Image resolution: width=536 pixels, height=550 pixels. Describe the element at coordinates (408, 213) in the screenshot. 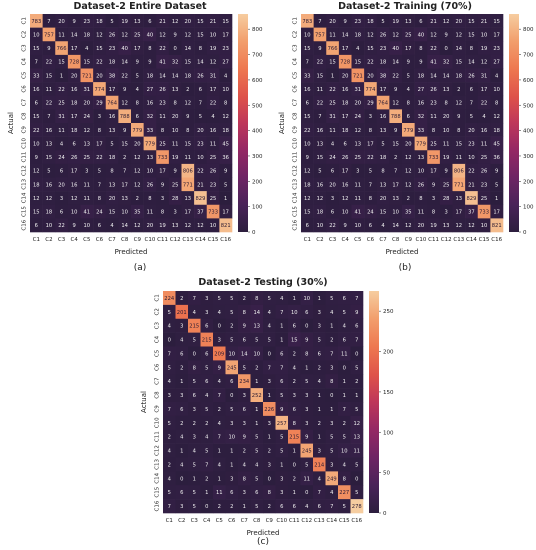

I see `cell-value-label: 35` at that location.